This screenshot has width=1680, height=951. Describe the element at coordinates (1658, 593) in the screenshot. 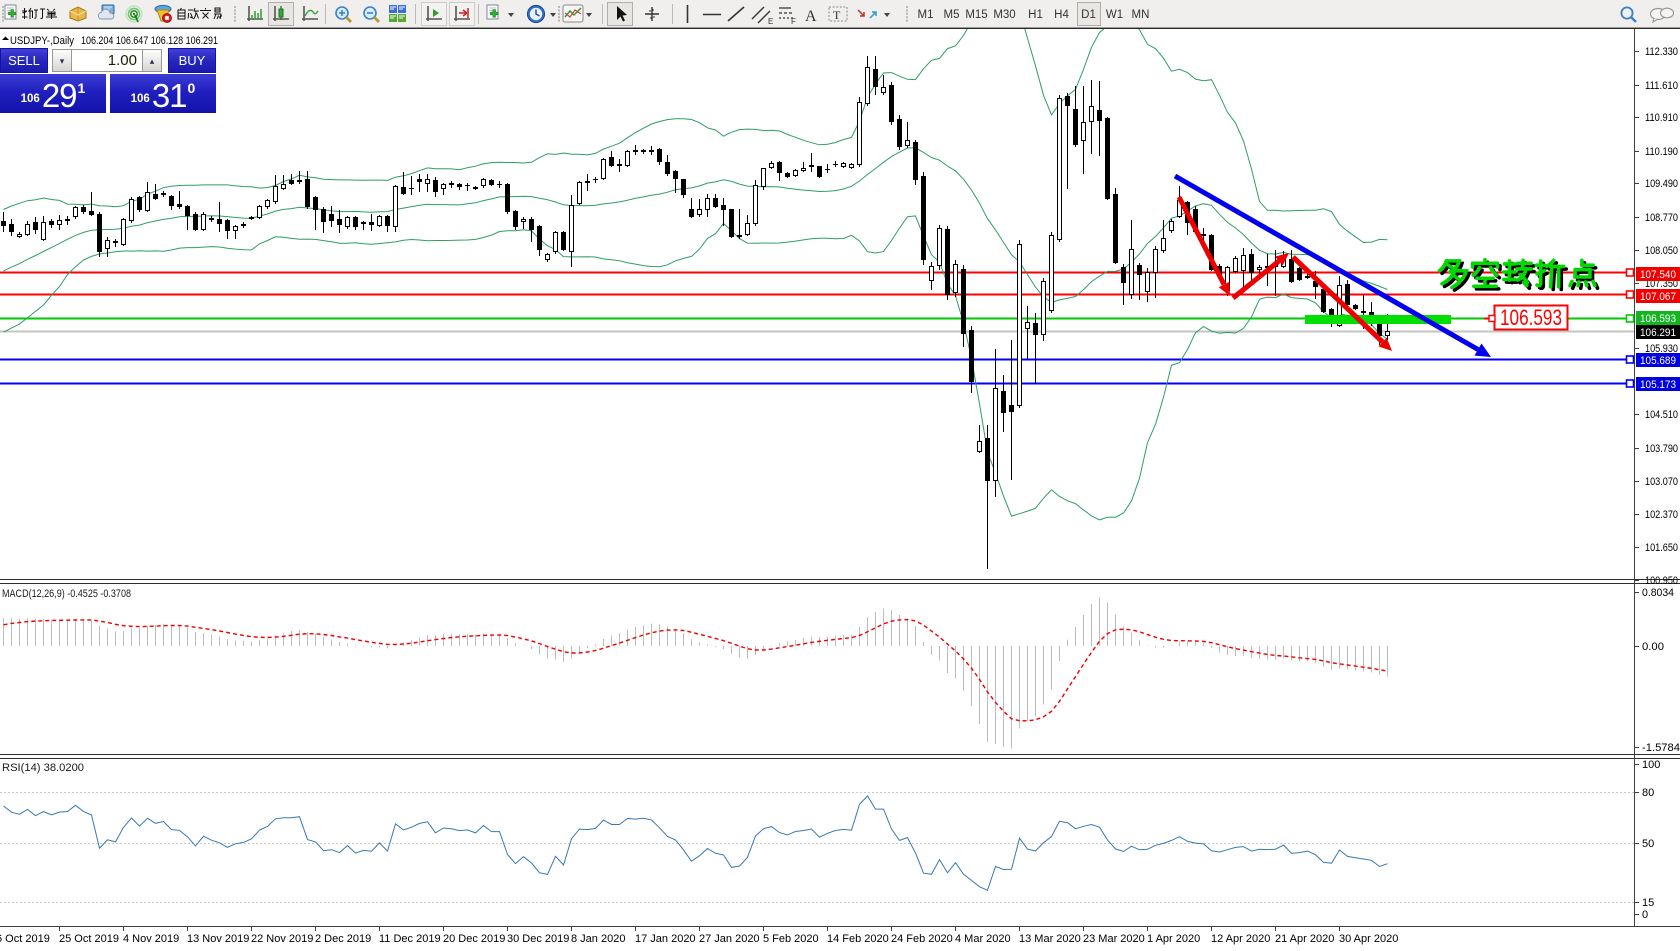

I see `svg-text: 0.8034` at that location.